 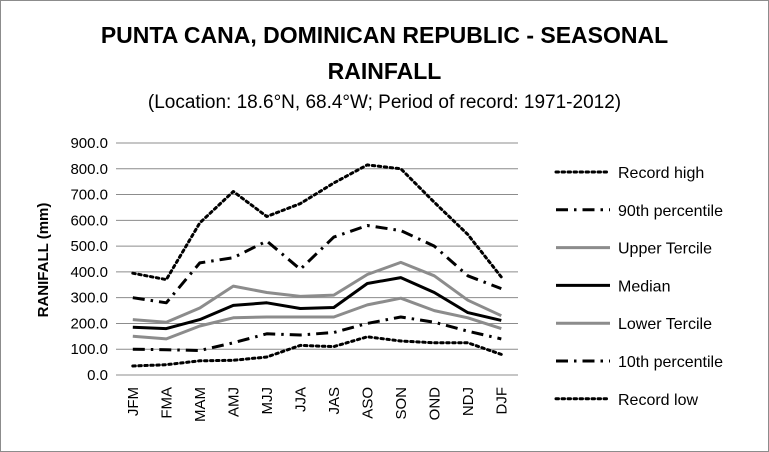 I want to click on y-tick-label: 200.0, so click(x=89, y=323).